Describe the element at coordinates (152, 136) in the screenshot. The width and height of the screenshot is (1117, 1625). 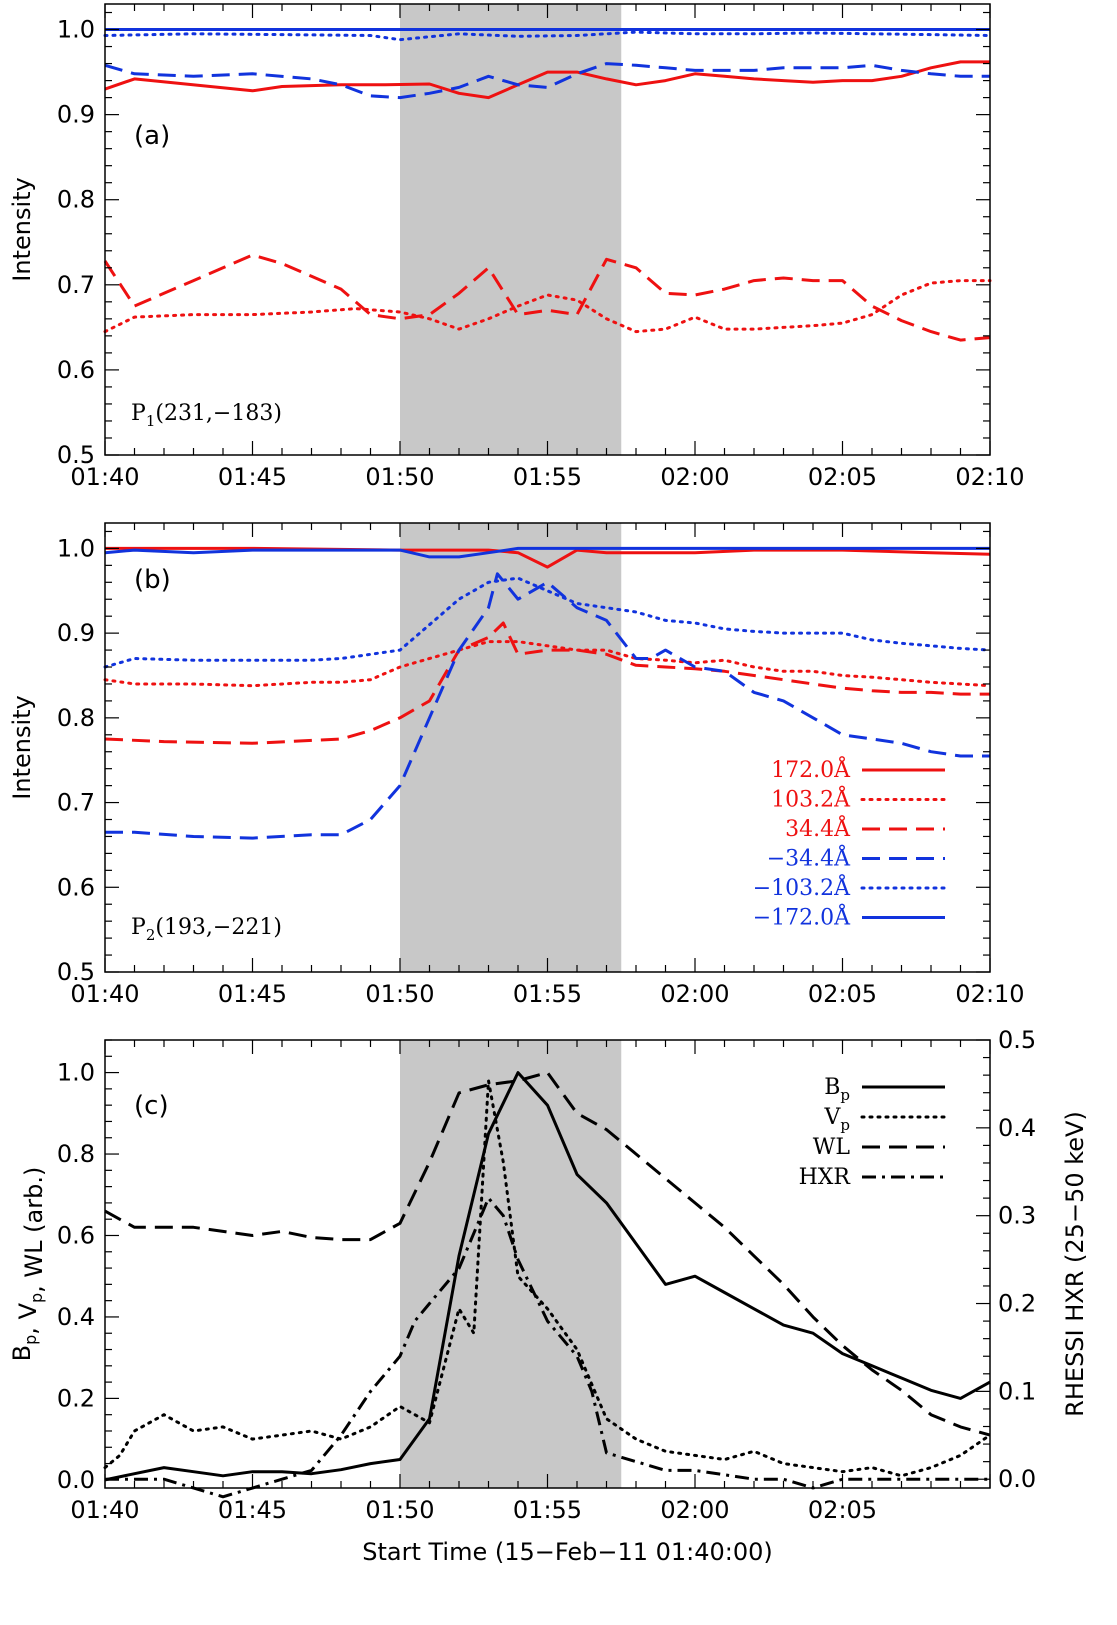
I see `panel-label: (a)` at that location.